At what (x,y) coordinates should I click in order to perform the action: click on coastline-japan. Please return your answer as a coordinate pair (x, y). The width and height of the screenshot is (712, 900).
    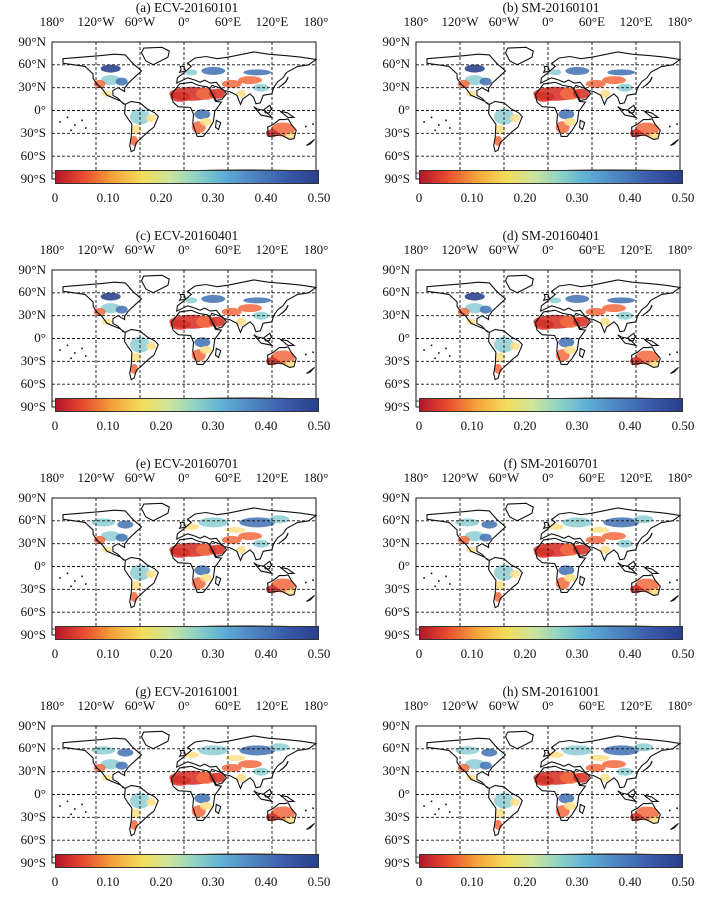
    Looking at the image, I should click on (647, 82).